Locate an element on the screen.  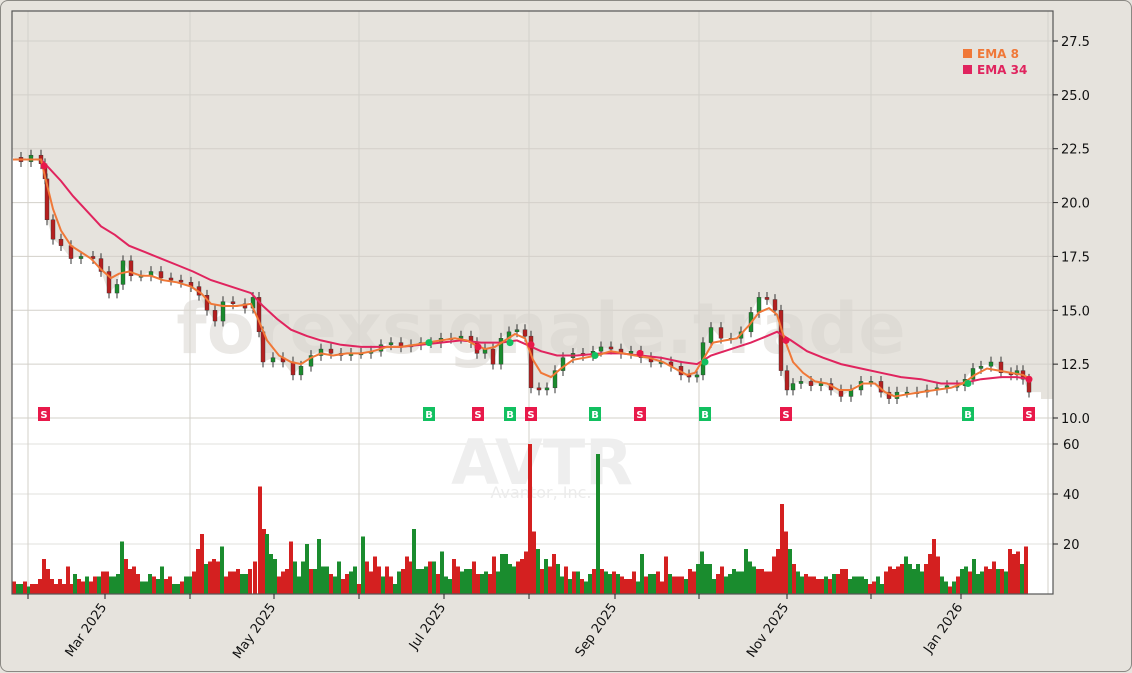
buy-crossover-dot is located at coordinates (968, 384).